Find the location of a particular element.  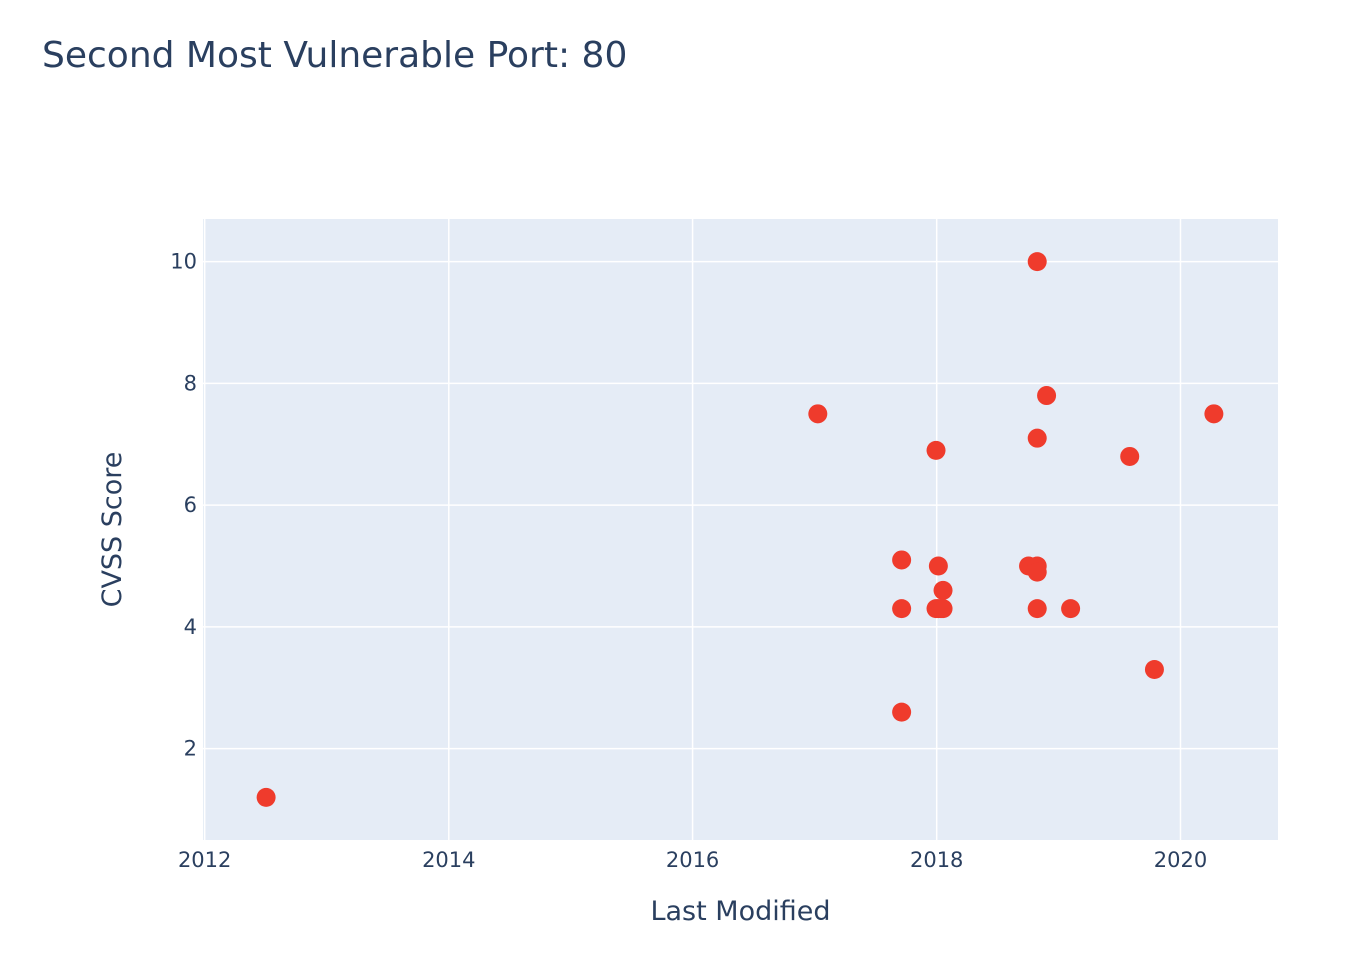

x-tick-label: 2012 is located at coordinates (204, 860).